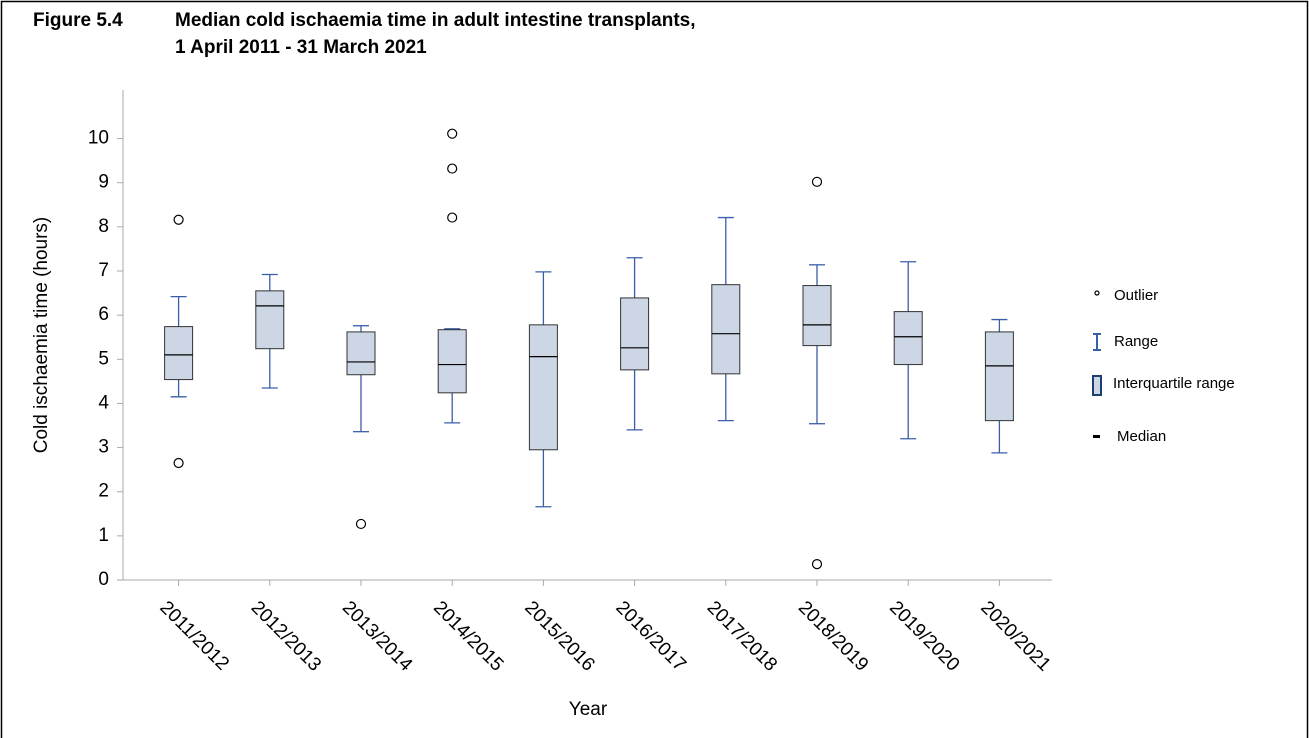 The image size is (1309, 738). I want to click on figure-label: Figure 5.4, so click(78, 20).